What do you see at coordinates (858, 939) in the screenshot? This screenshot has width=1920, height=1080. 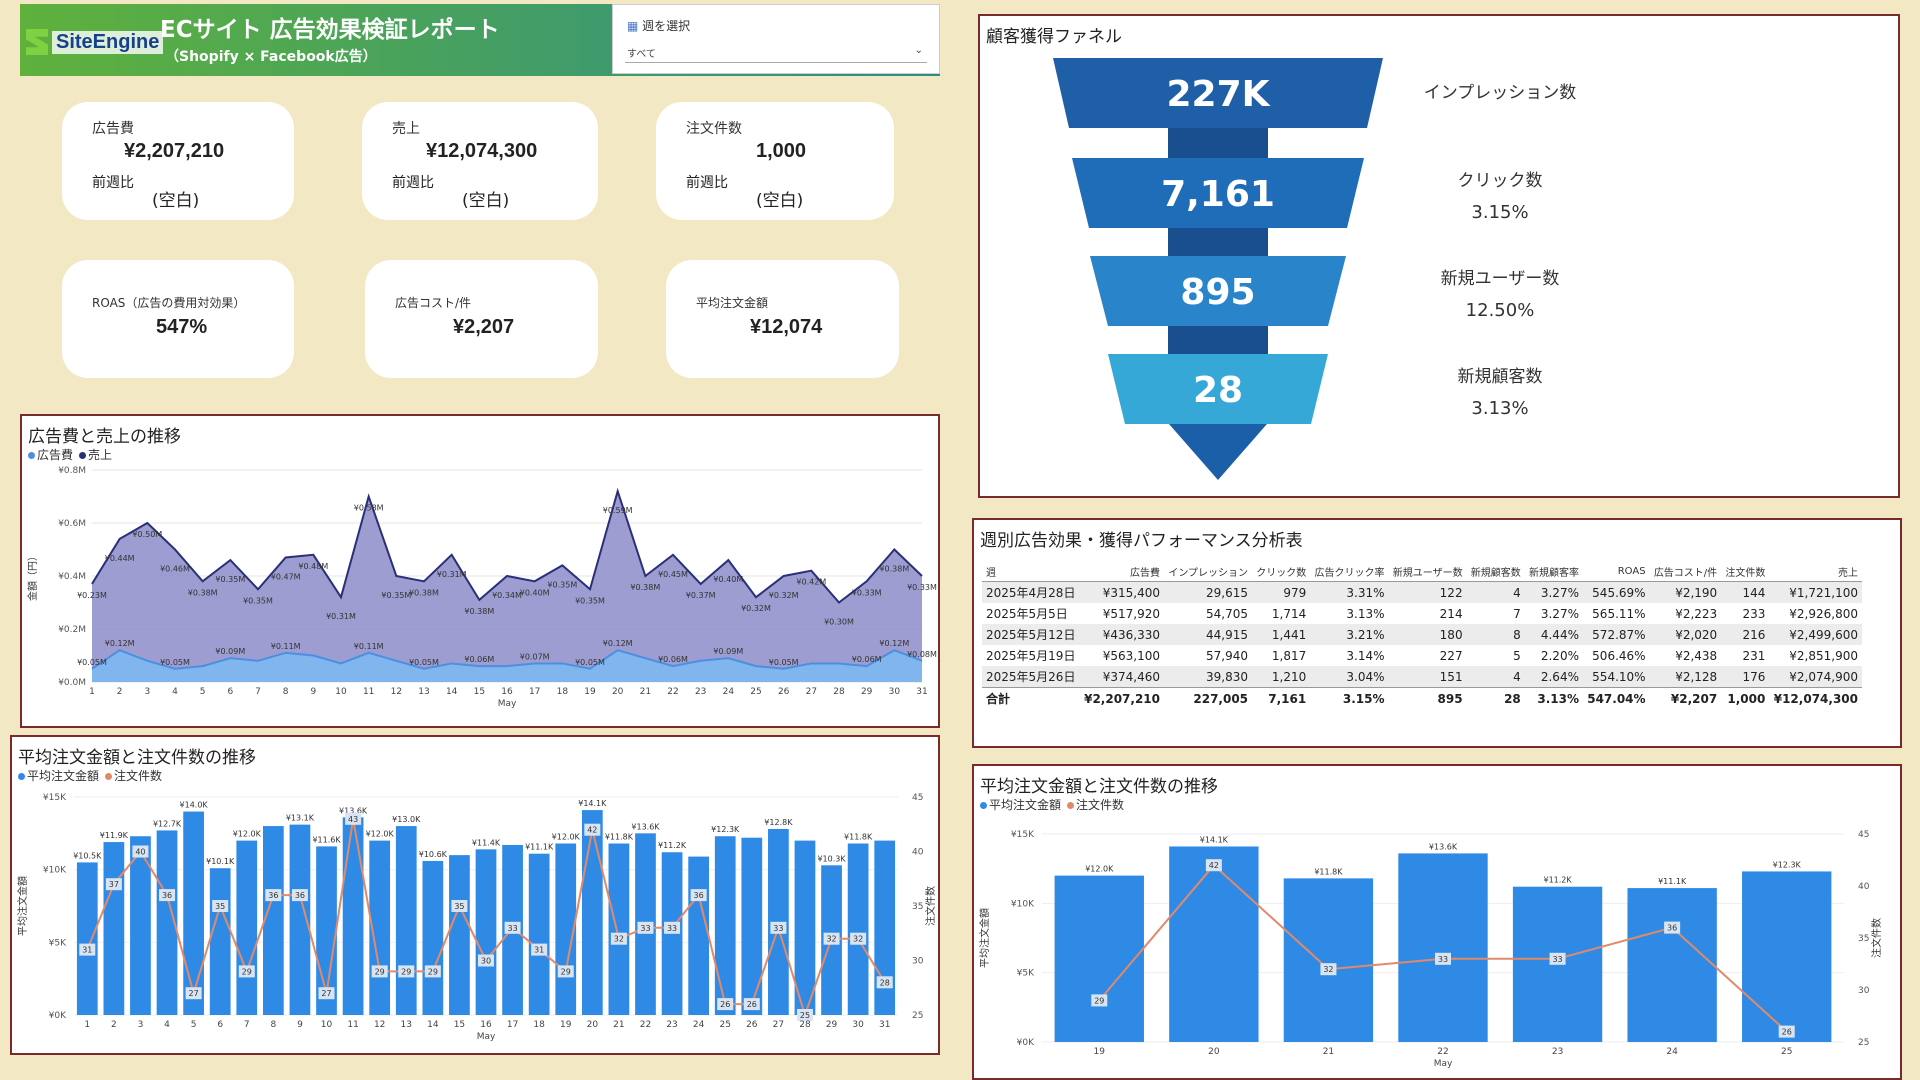 I see `point-label: 32` at bounding box center [858, 939].